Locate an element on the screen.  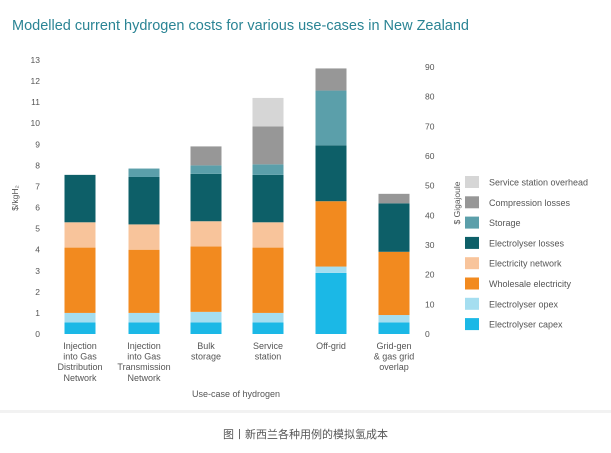
x-category-label: Distribution is located at coordinates (79, 367).